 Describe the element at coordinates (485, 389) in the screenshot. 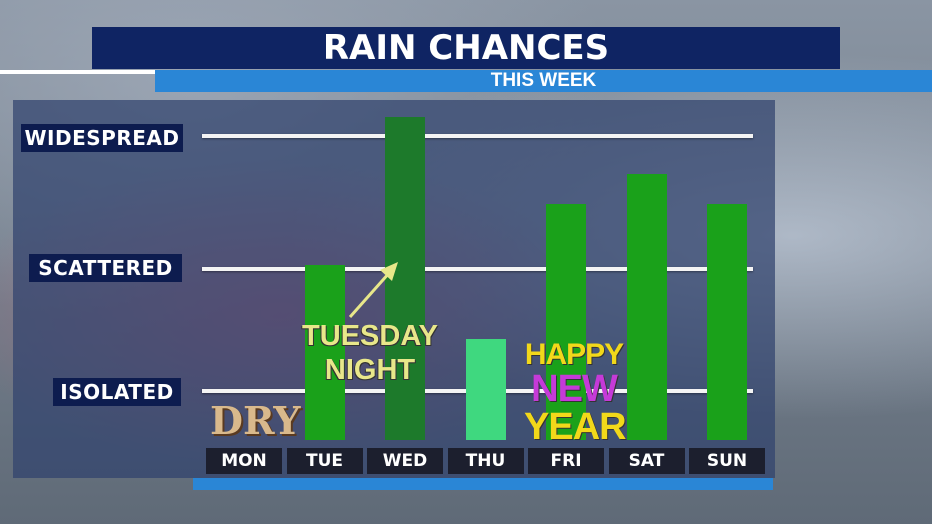

I see `bar-thu` at that location.